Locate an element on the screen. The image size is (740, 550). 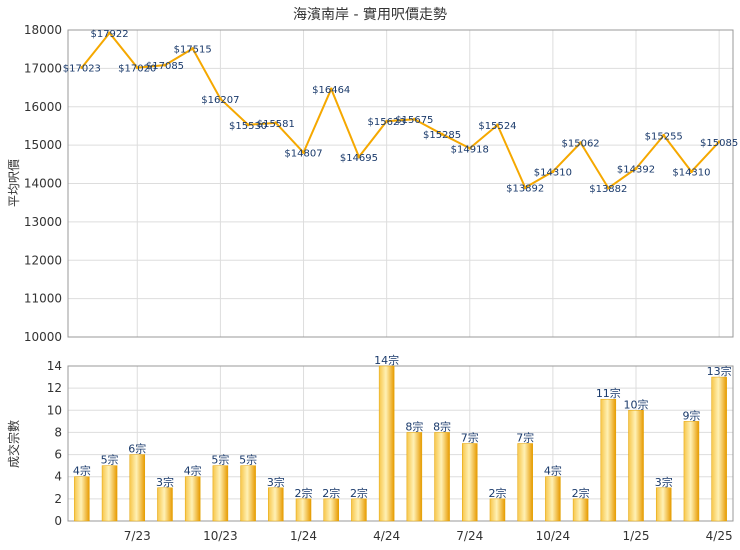
price-point-label: $15675 is located at coordinates (414, 120).